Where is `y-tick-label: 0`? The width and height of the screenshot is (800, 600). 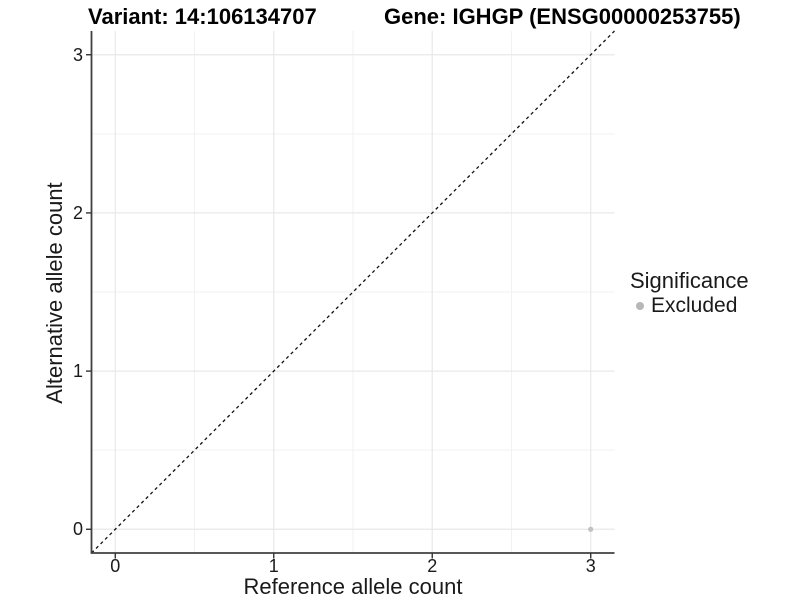
y-tick-label: 0 is located at coordinates (77, 529).